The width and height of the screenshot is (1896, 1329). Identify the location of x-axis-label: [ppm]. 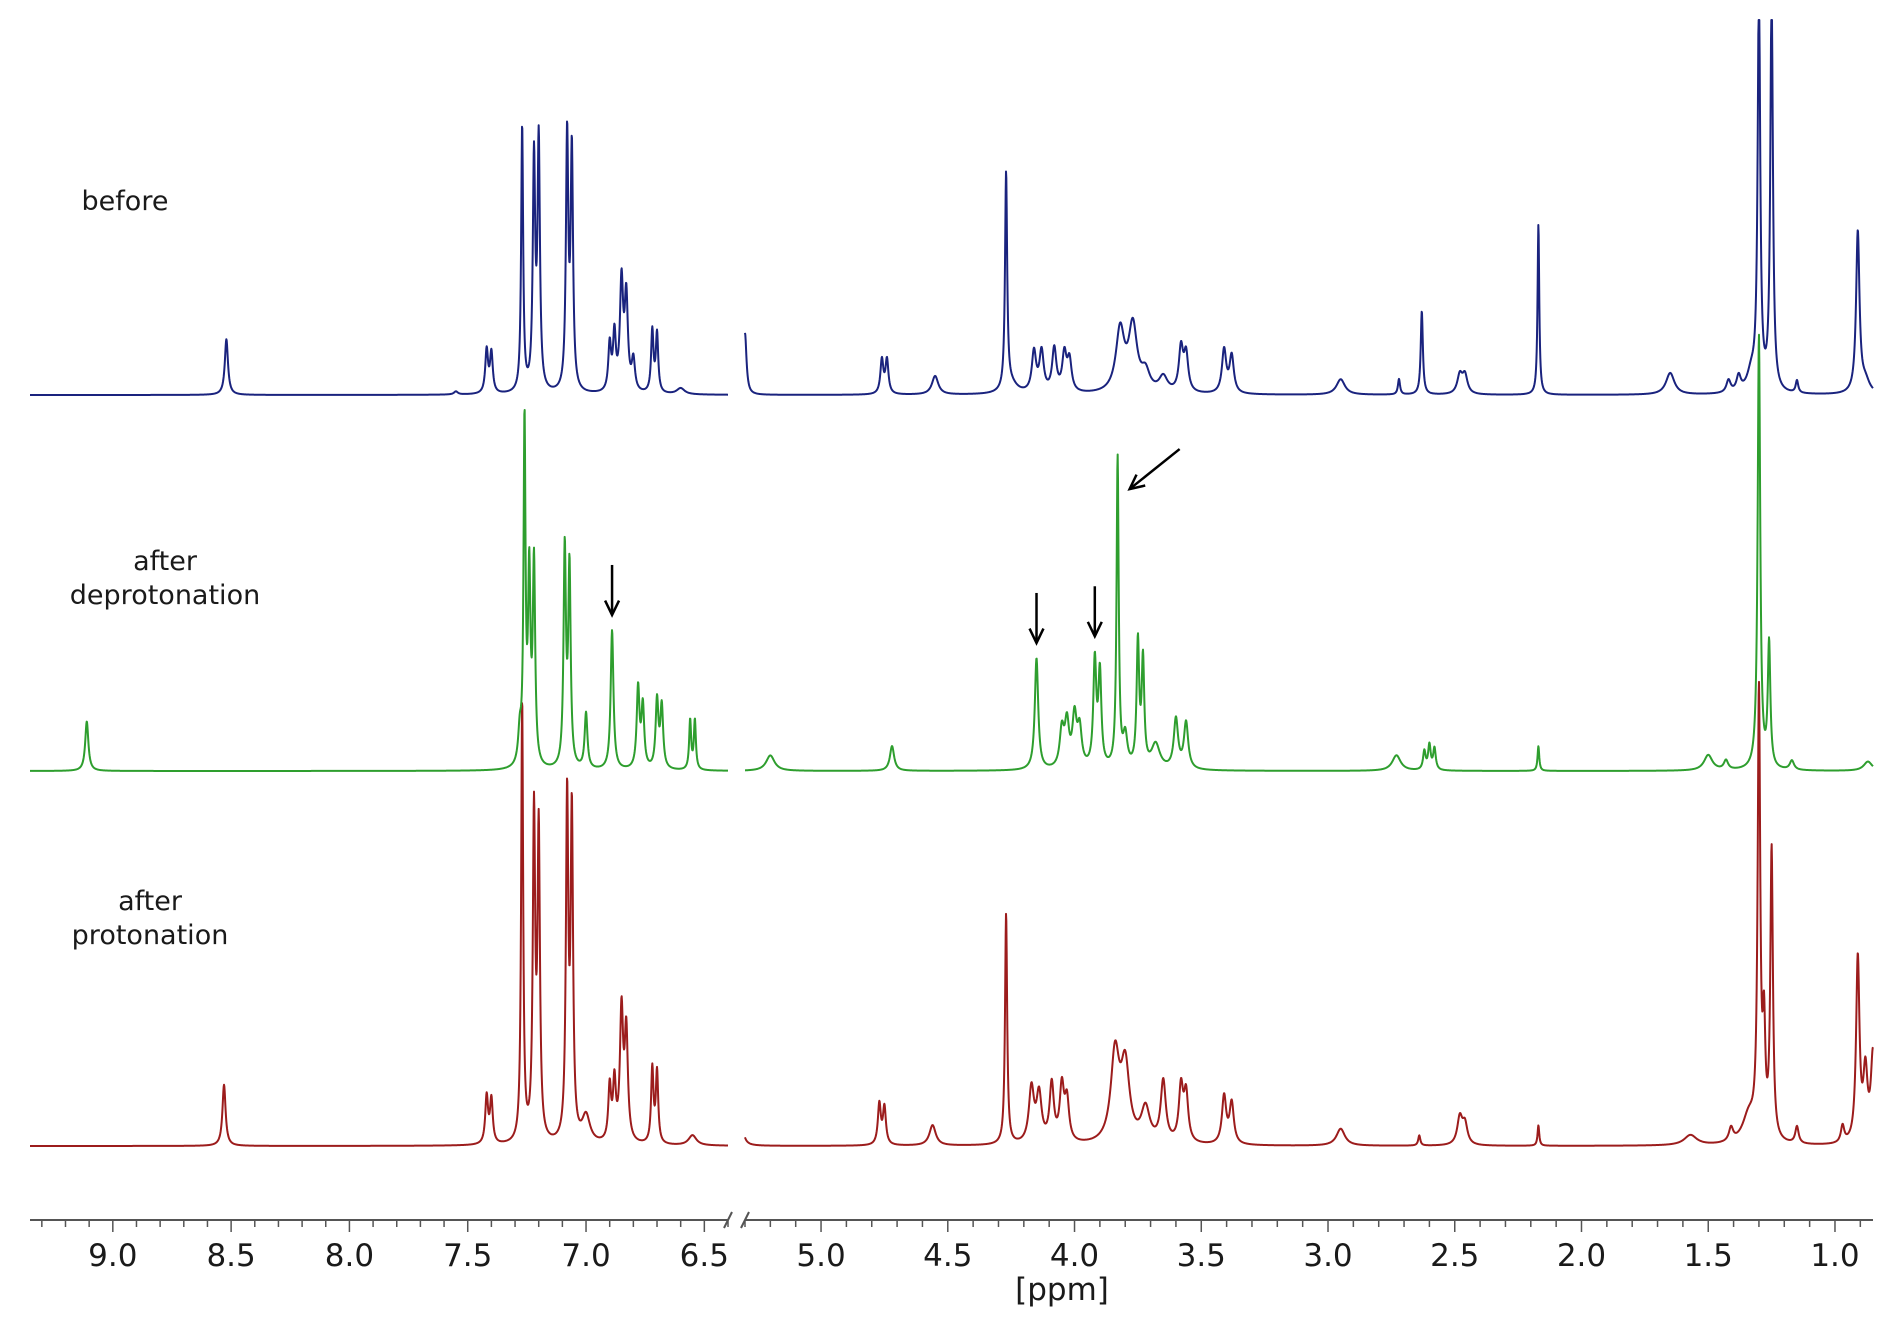
(1062, 1290).